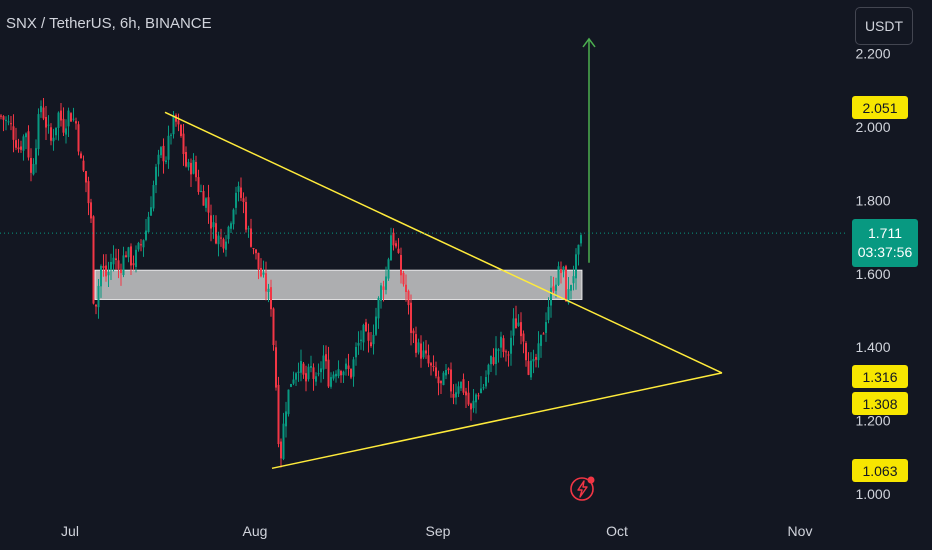 The height and width of the screenshot is (550, 932). I want to click on y-tick-label: 2.000, so click(872, 127).